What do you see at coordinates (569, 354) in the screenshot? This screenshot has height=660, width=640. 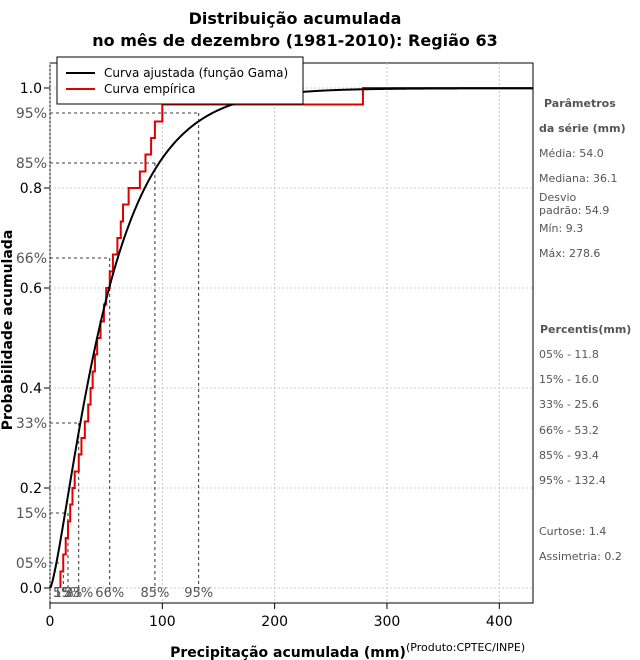 I see `percentil-05: 05% - 11.8` at bounding box center [569, 354].